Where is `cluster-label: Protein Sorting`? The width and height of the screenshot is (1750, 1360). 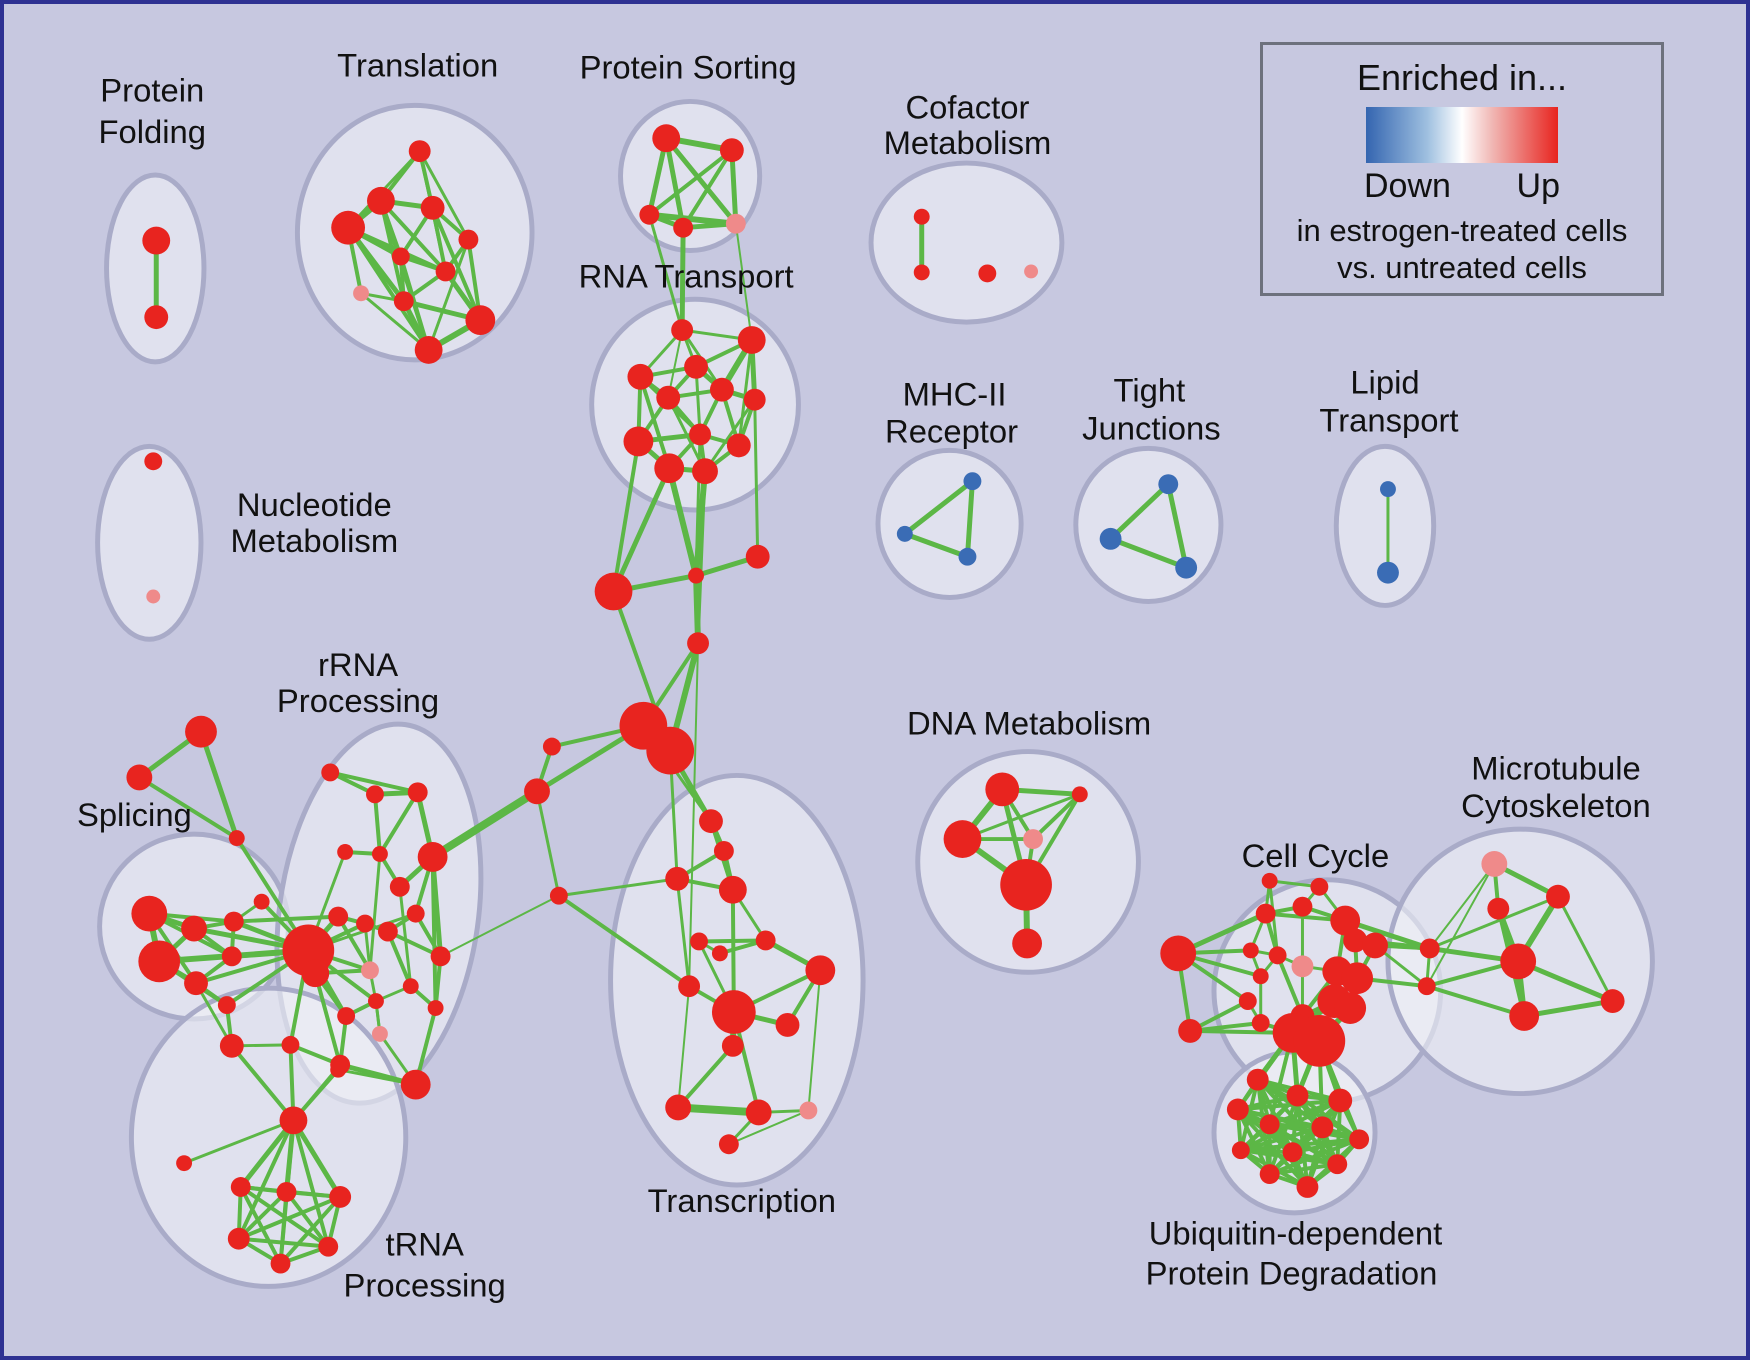
cluster-label: Protein Sorting is located at coordinates (688, 67).